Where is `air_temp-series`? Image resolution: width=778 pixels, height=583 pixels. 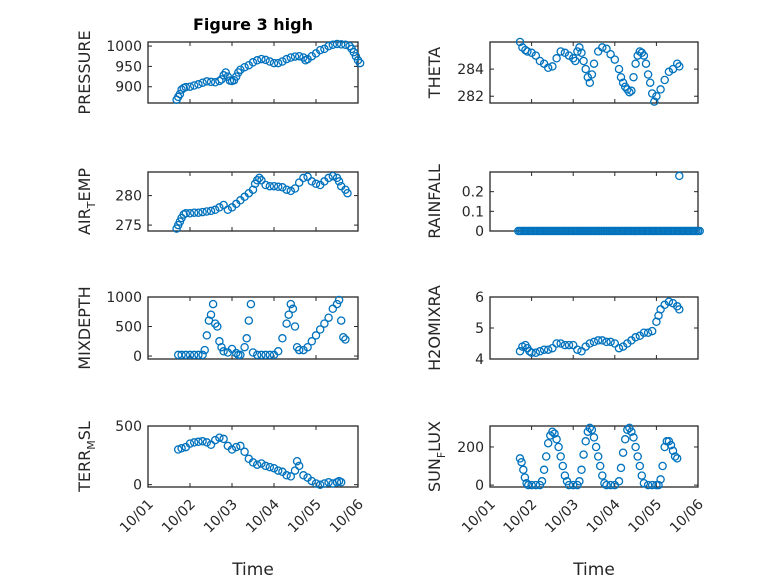
air_temp-series is located at coordinates (262, 202).